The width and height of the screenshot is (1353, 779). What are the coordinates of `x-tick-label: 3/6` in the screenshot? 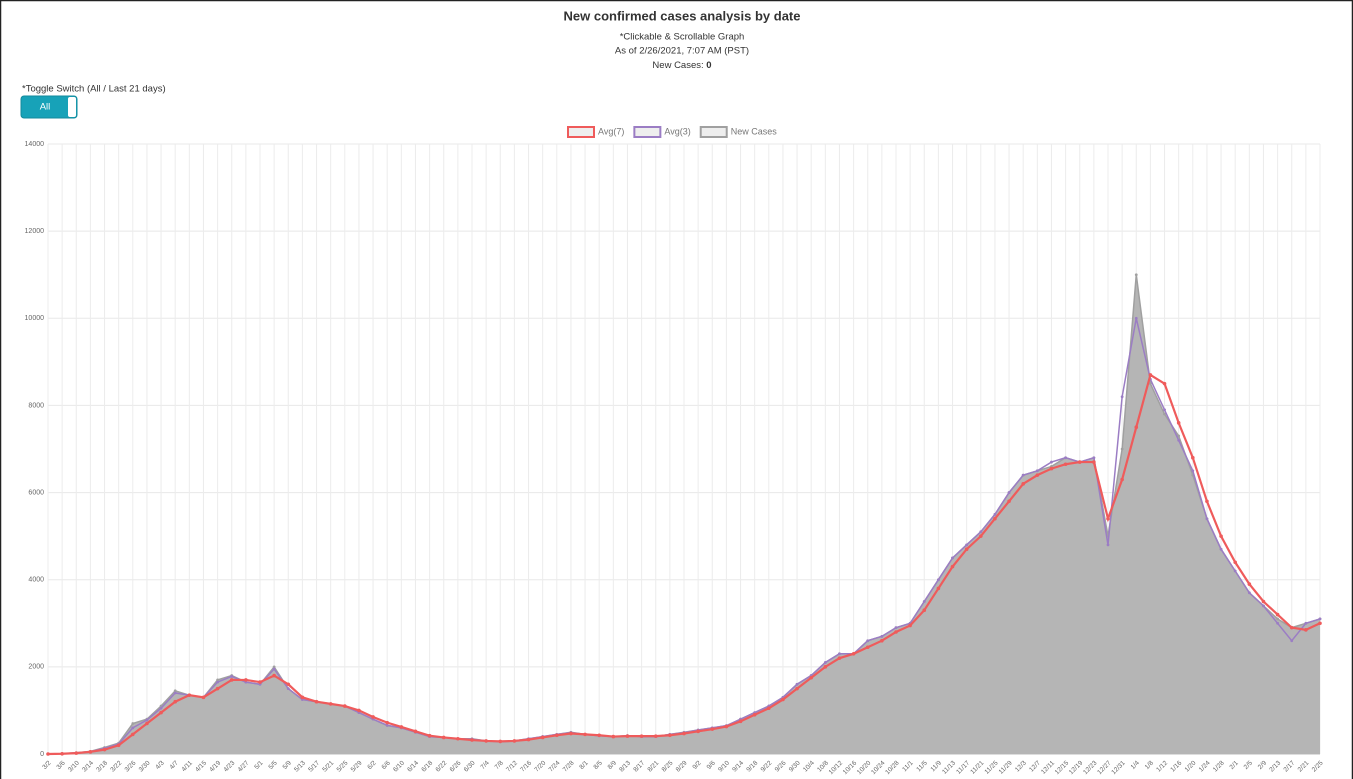 It's located at (61, 765).